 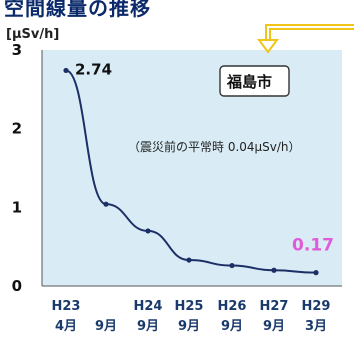 I want to click on baseline-annotation: （震災前の平常時 0.04μSv/h）, so click(x=214, y=146).